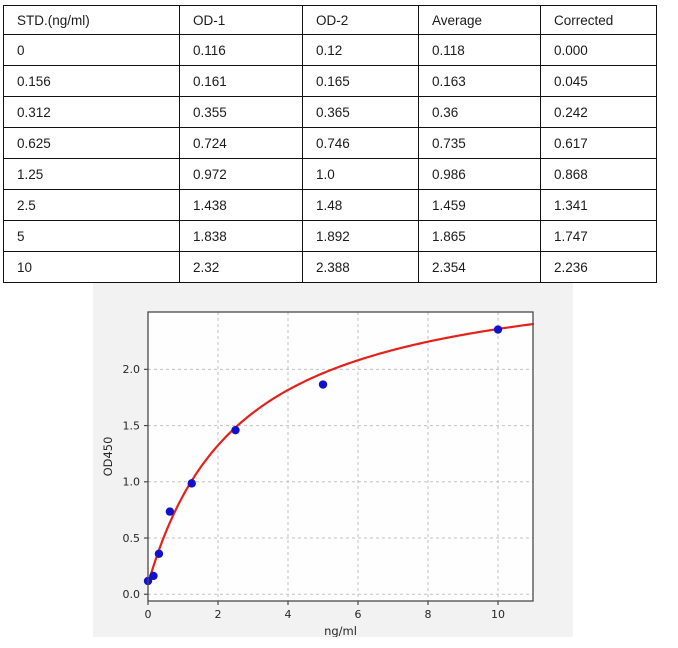 The width and height of the screenshot is (678, 648). Describe the element at coordinates (479, 112) in the screenshot. I see `table-cell: 0.36` at that location.